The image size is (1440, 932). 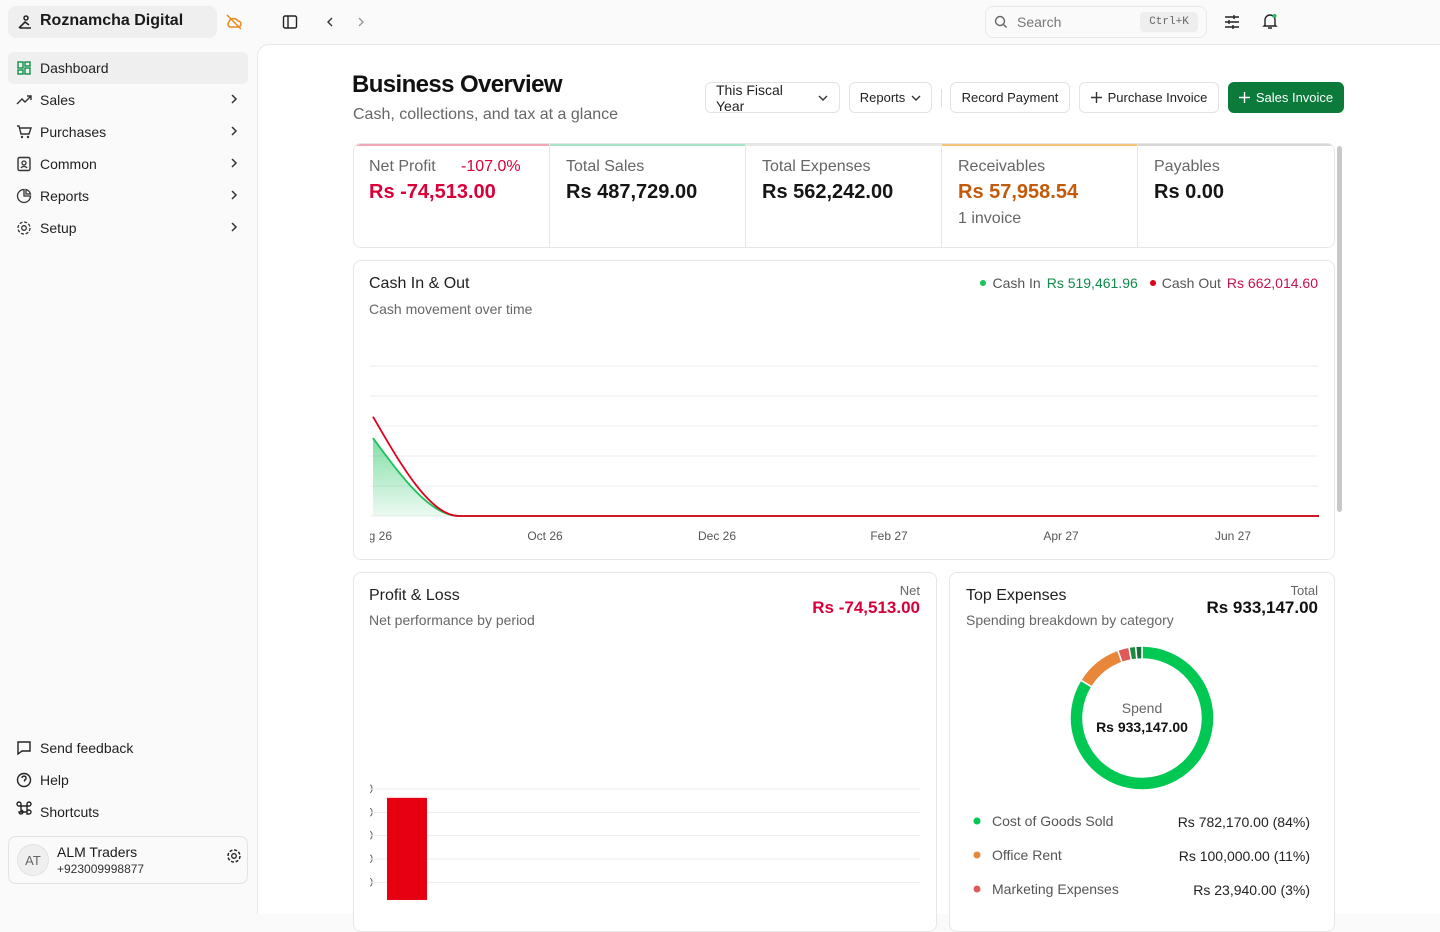 I want to click on kpi-value: Rs -74,513.00, so click(x=432, y=192).